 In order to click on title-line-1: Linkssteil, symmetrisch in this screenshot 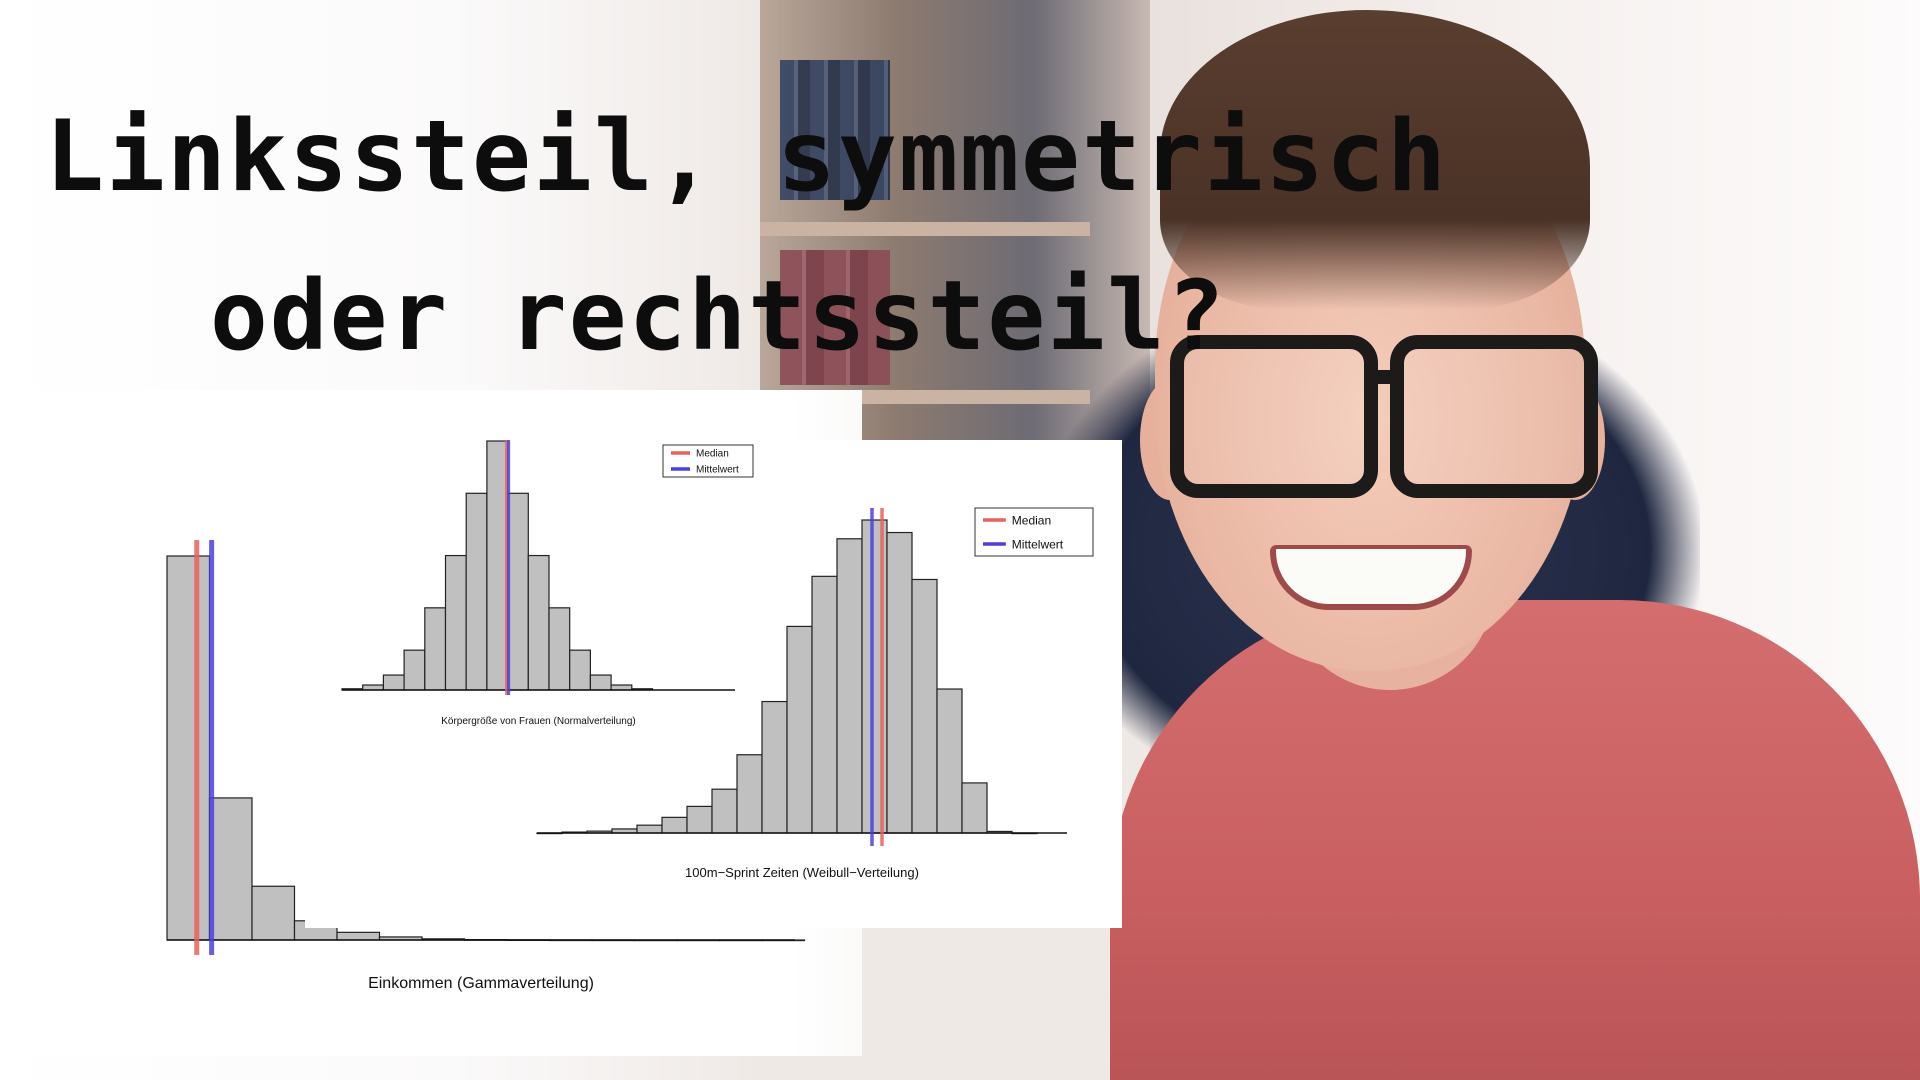, I will do `click(747, 157)`.